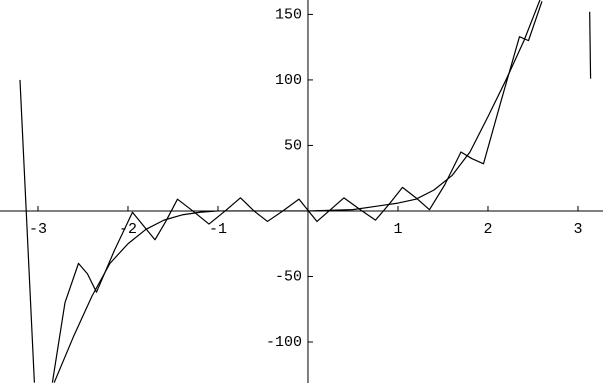  What do you see at coordinates (128, 229) in the screenshot?
I see `x-tick-label: -2` at bounding box center [128, 229].